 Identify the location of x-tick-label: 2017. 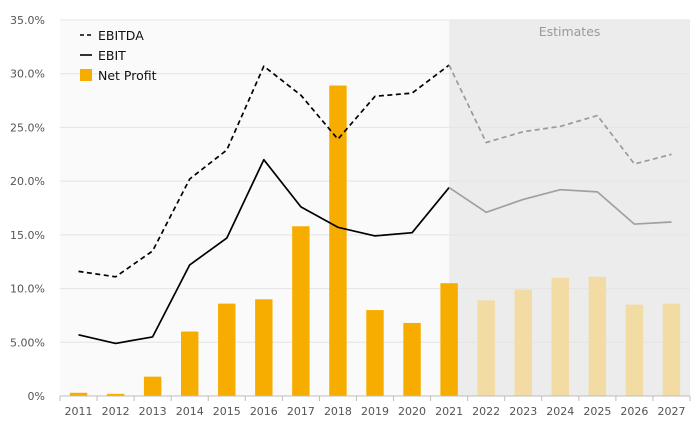
(301, 411).